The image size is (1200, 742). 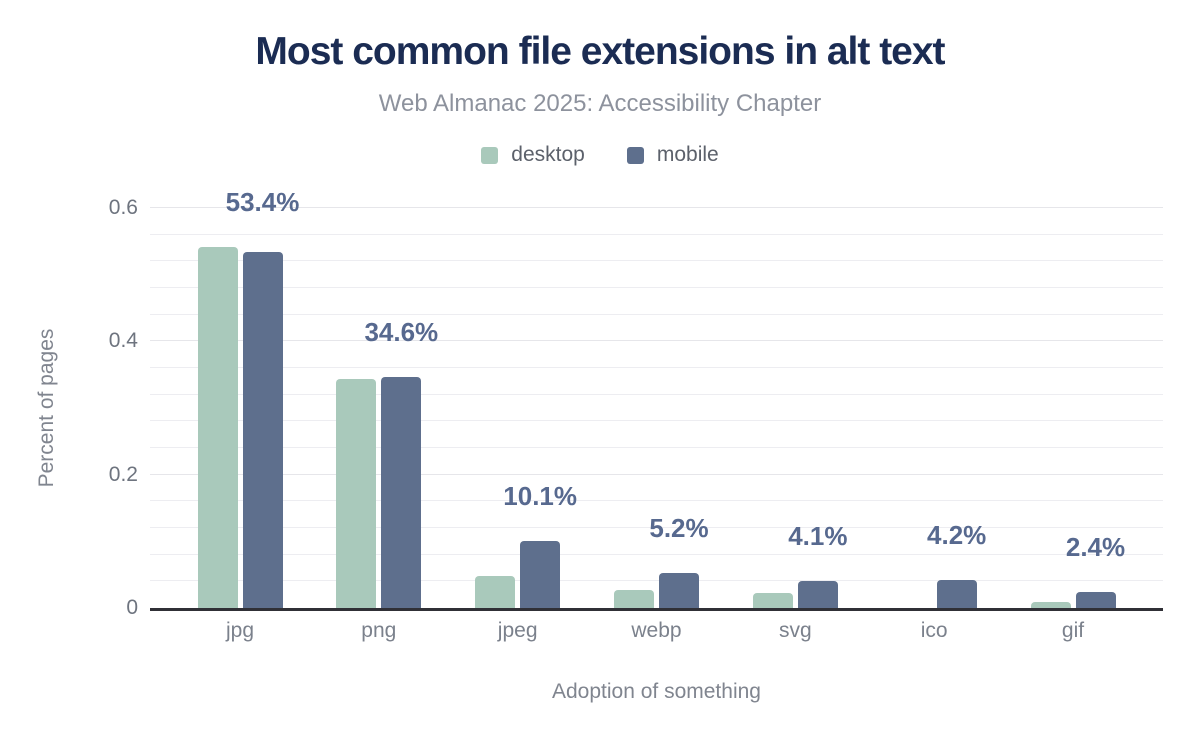 I want to click on x-axis-title: Adoption of something, so click(x=656, y=691).